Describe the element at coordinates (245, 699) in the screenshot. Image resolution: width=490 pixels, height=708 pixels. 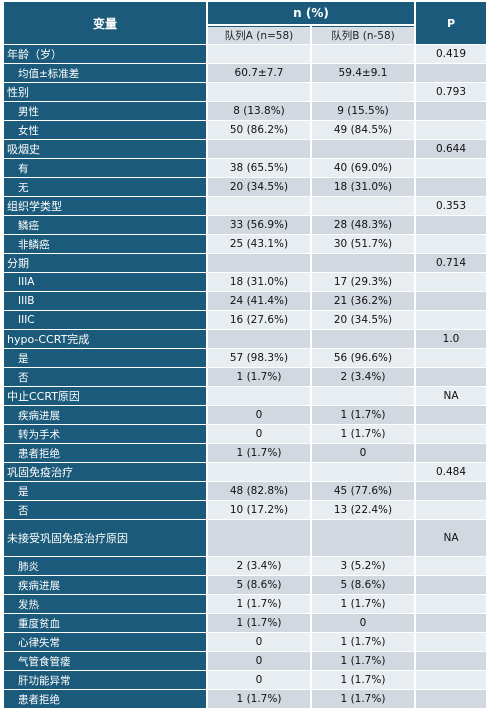
I see `table-row: 患者拒绝 1 (1.7%) 1 (1.7%)` at that location.